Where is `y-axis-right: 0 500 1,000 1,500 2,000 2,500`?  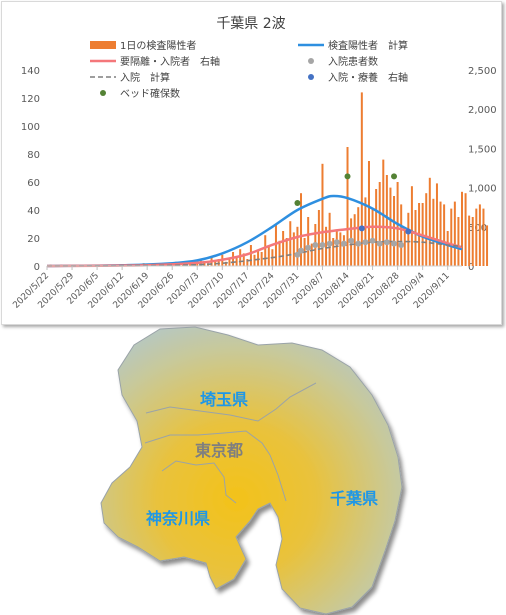 y-axis-right: 0 500 1,000 1,500 2,000 2,500 is located at coordinates (482, 169).